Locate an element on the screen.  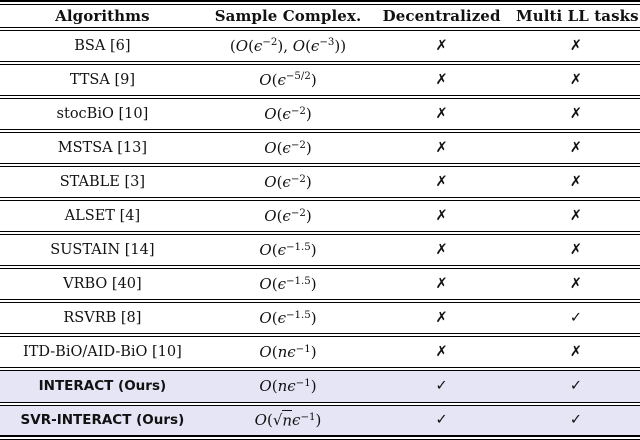
algorithm-name-cell: VRBO [40] is located at coordinates (102, 284).